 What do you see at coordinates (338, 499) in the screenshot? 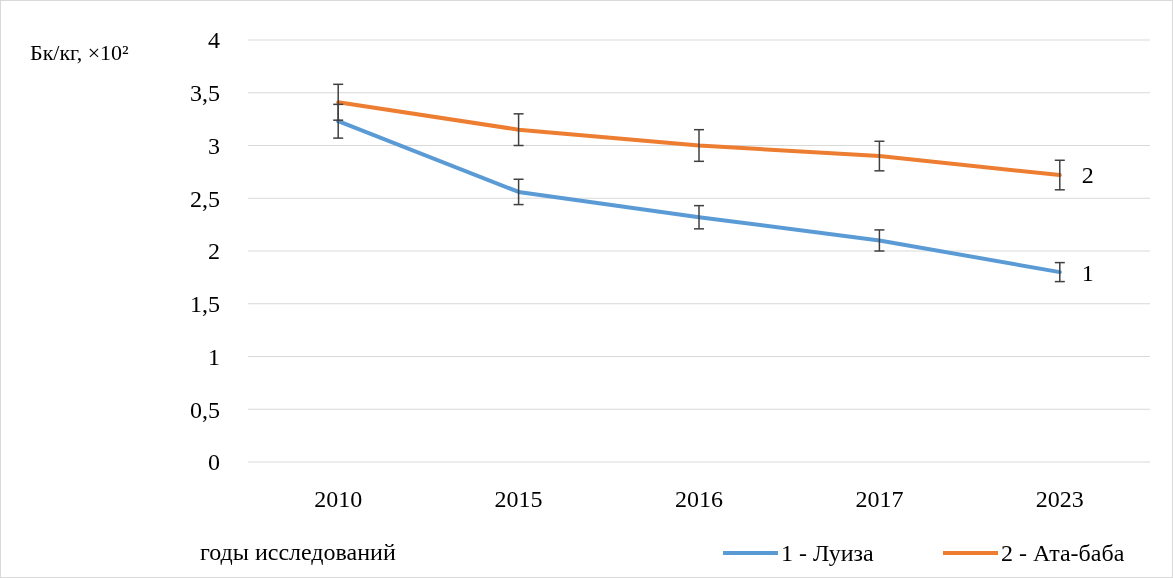
I see `x-tick-label: 2010` at bounding box center [338, 499].